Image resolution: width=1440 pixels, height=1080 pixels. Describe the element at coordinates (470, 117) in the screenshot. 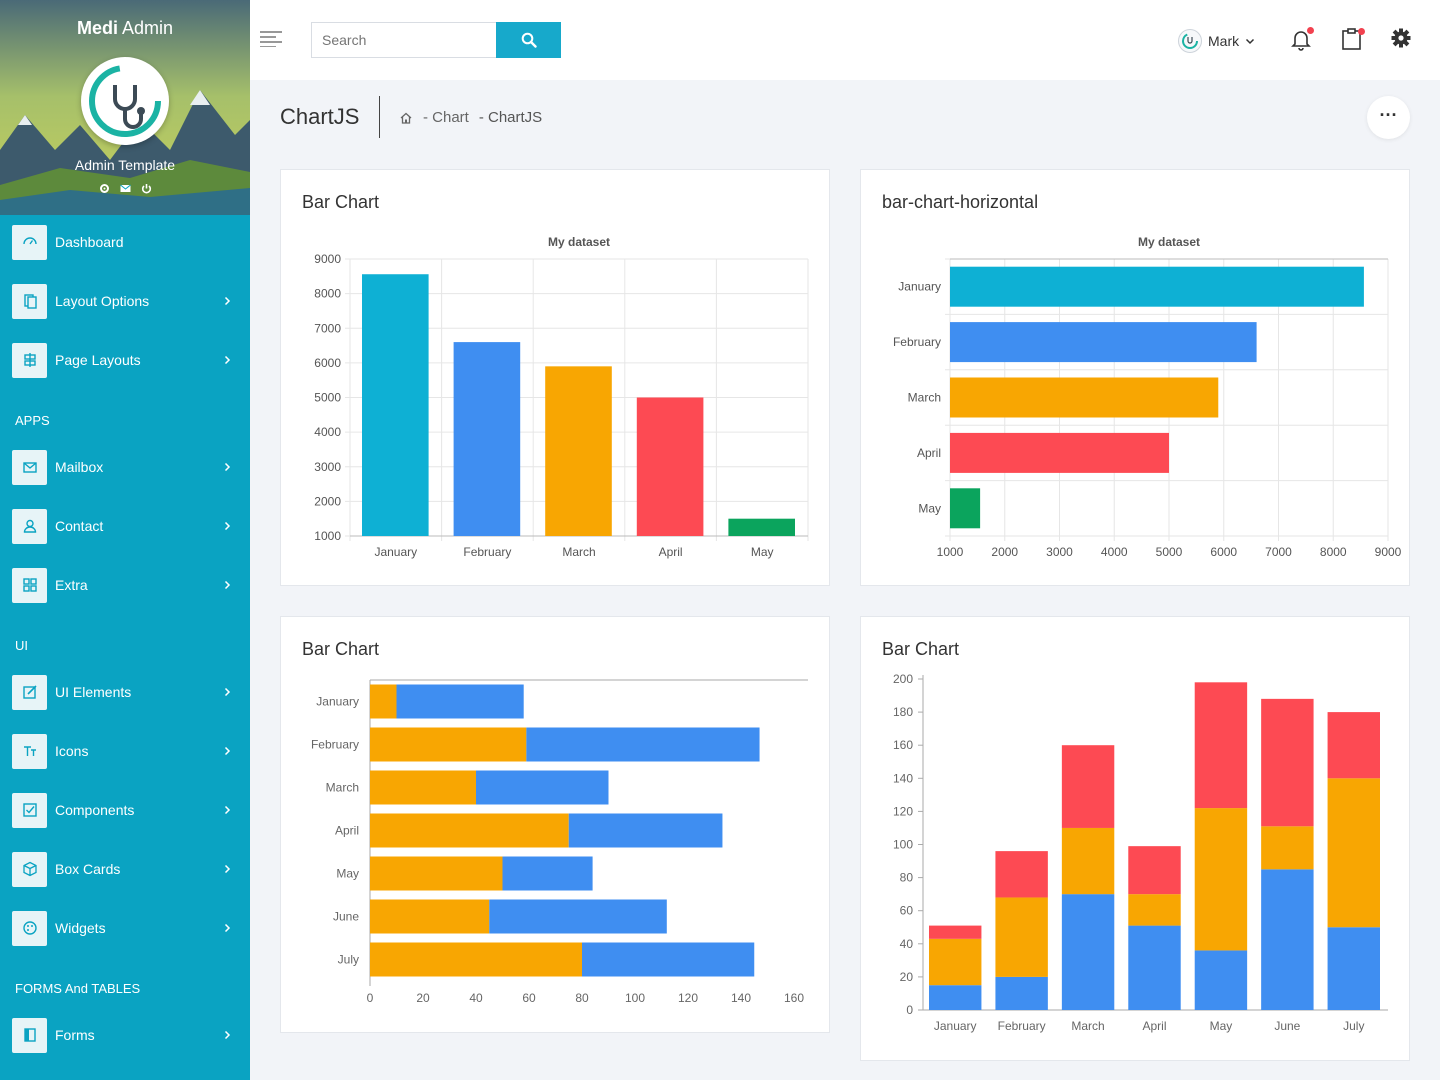

I see `breadcrumb: - Chart - ChartJS` at that location.